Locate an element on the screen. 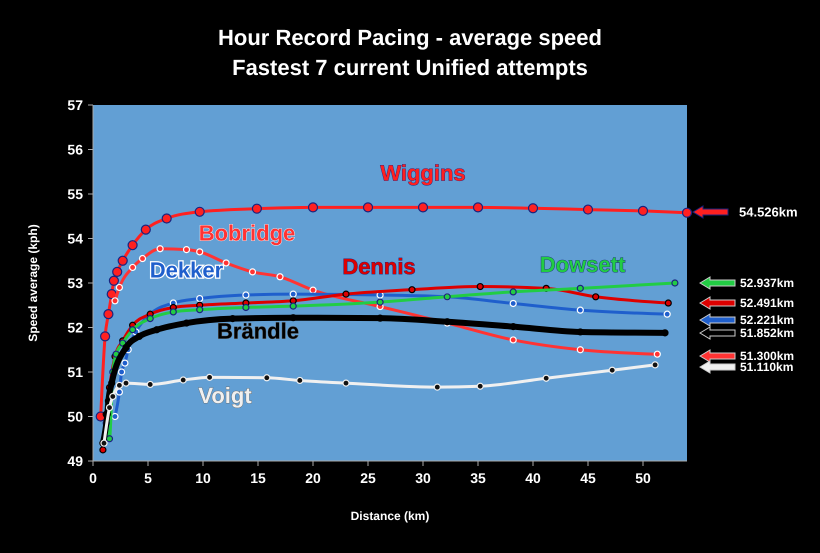 The width and height of the screenshot is (820, 553). y-tick-label: 56 is located at coordinates (75, 149).